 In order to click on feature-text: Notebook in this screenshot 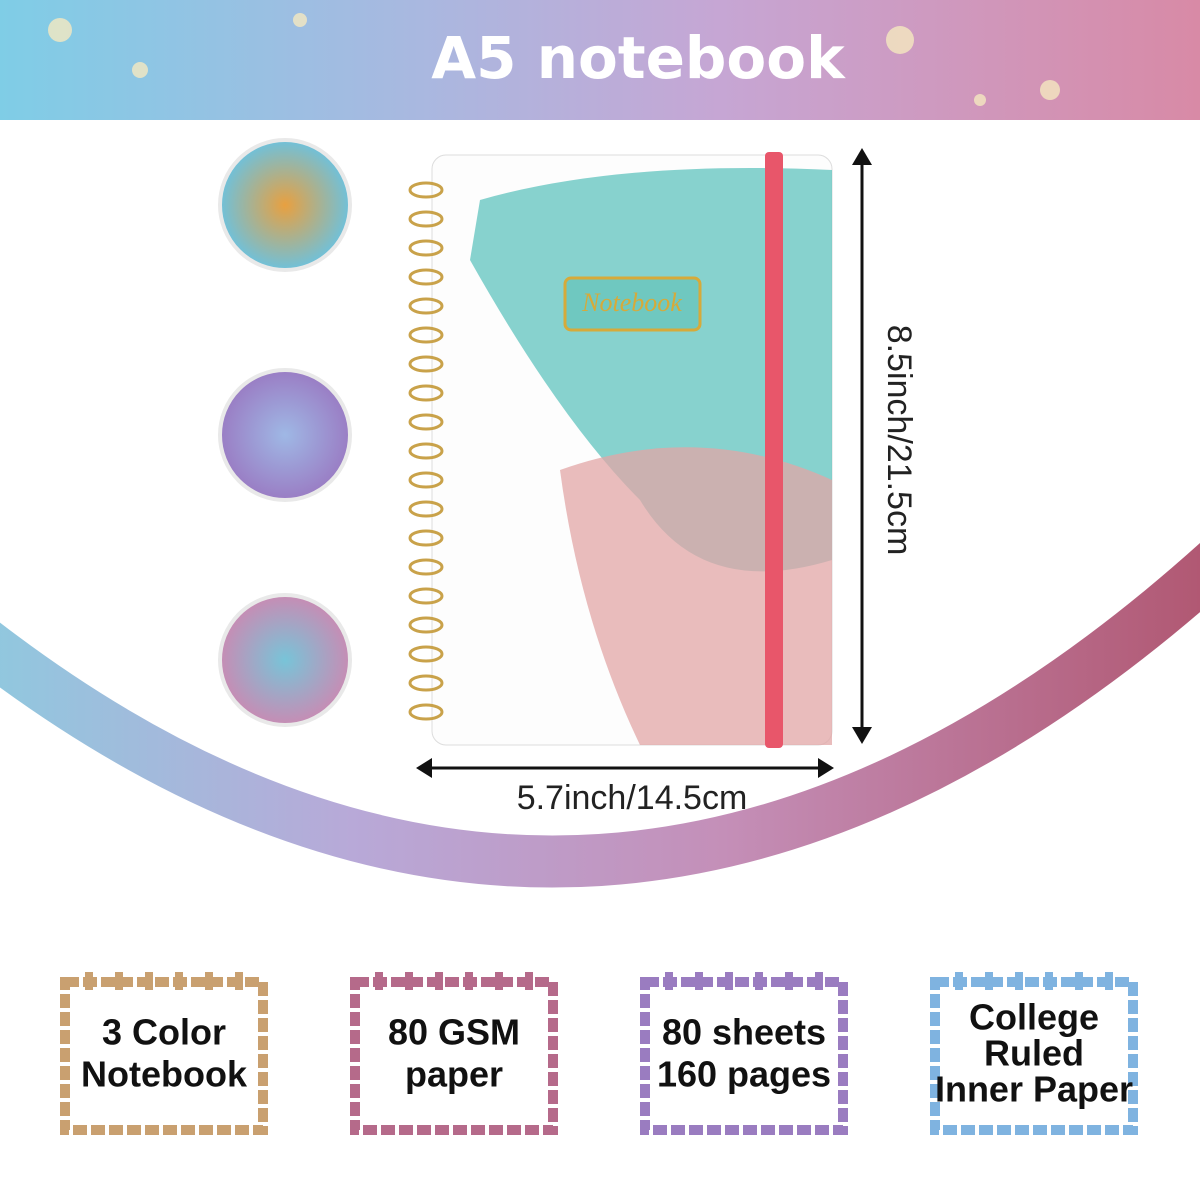, I will do `click(164, 1074)`.